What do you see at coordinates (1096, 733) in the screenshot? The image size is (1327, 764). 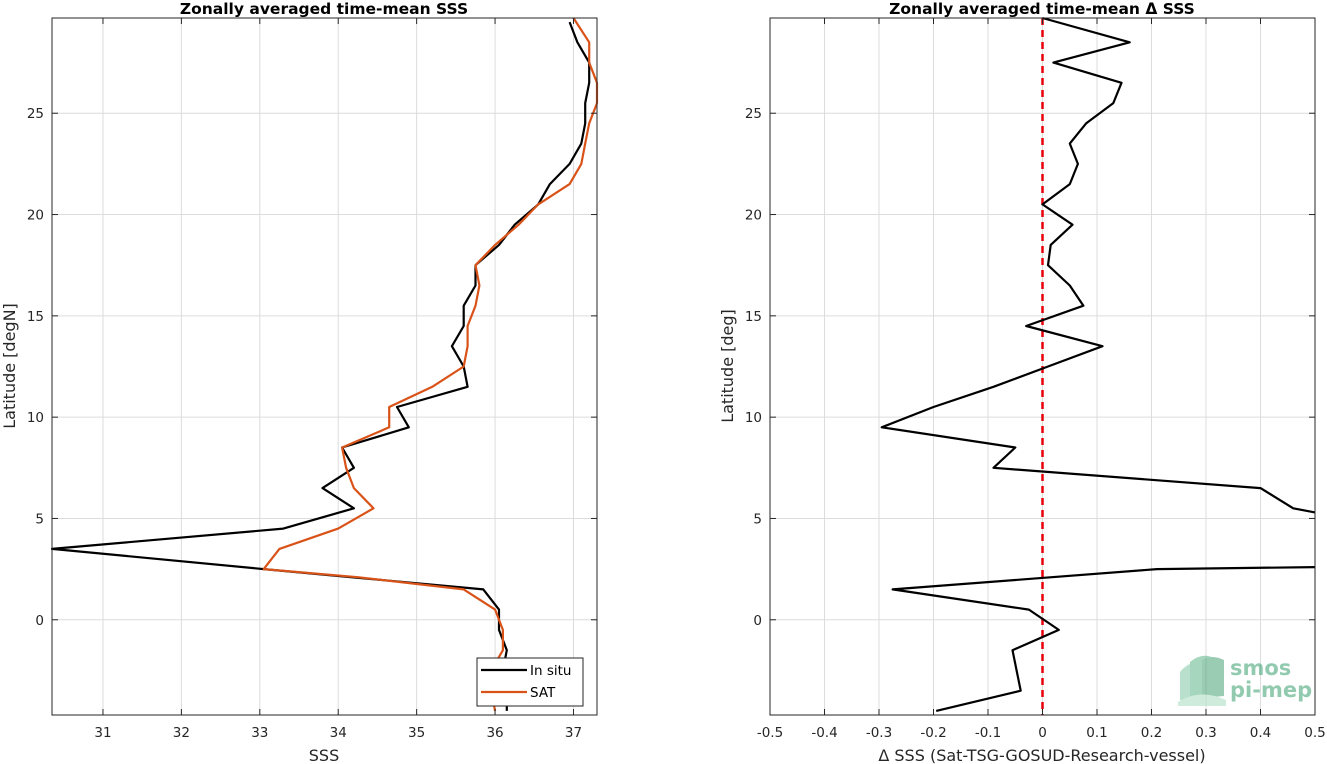 I see `right-x-tick-label: 0.1` at bounding box center [1096, 733].